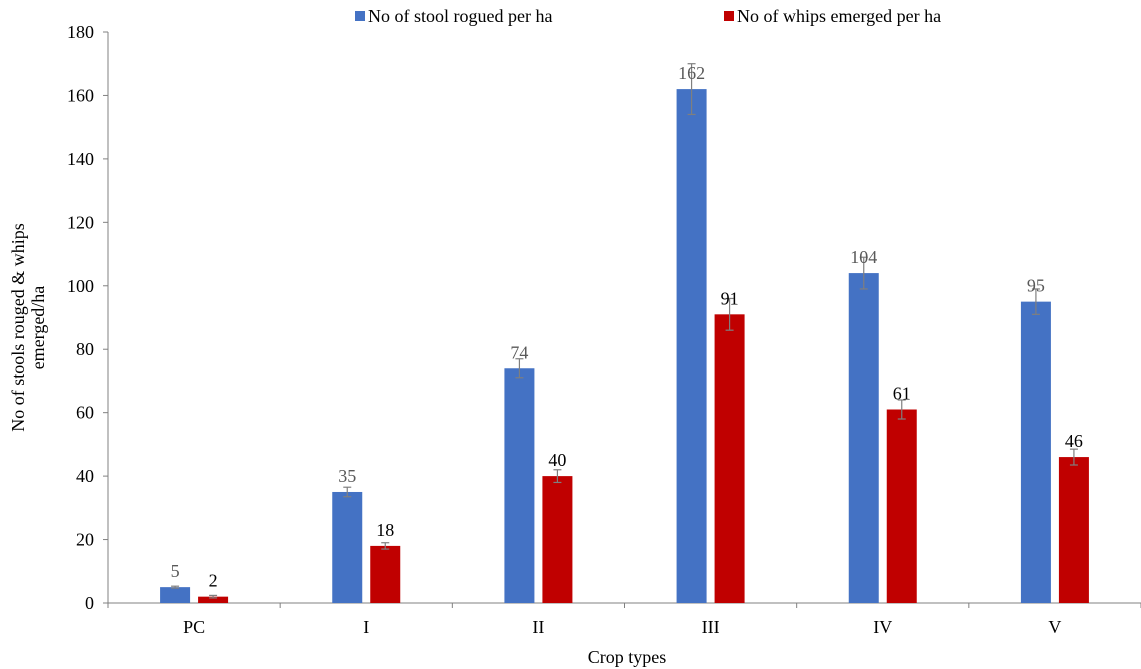 The width and height of the screenshot is (1141, 669). Describe the element at coordinates (1054, 627) in the screenshot. I see `x-tick-label: V` at that location.